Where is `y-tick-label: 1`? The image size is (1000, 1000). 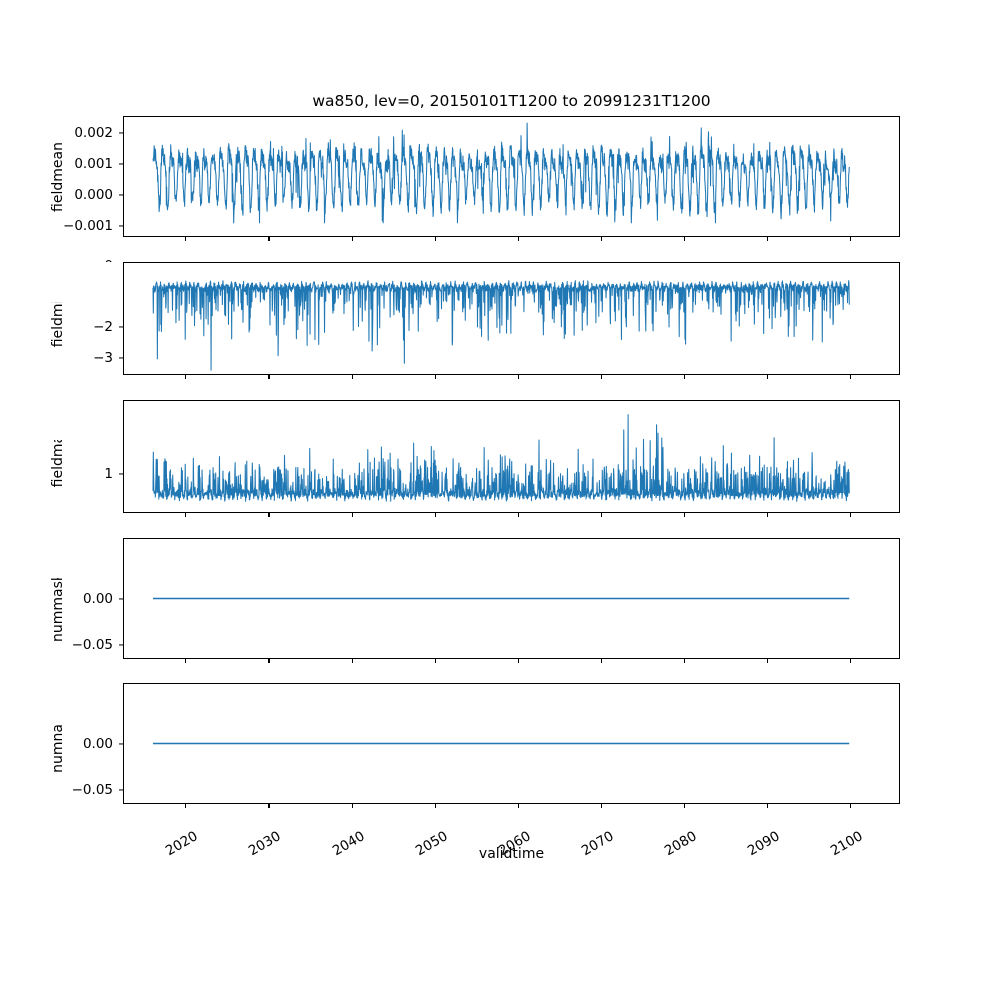 y-tick-label: 1 is located at coordinates (108, 474).